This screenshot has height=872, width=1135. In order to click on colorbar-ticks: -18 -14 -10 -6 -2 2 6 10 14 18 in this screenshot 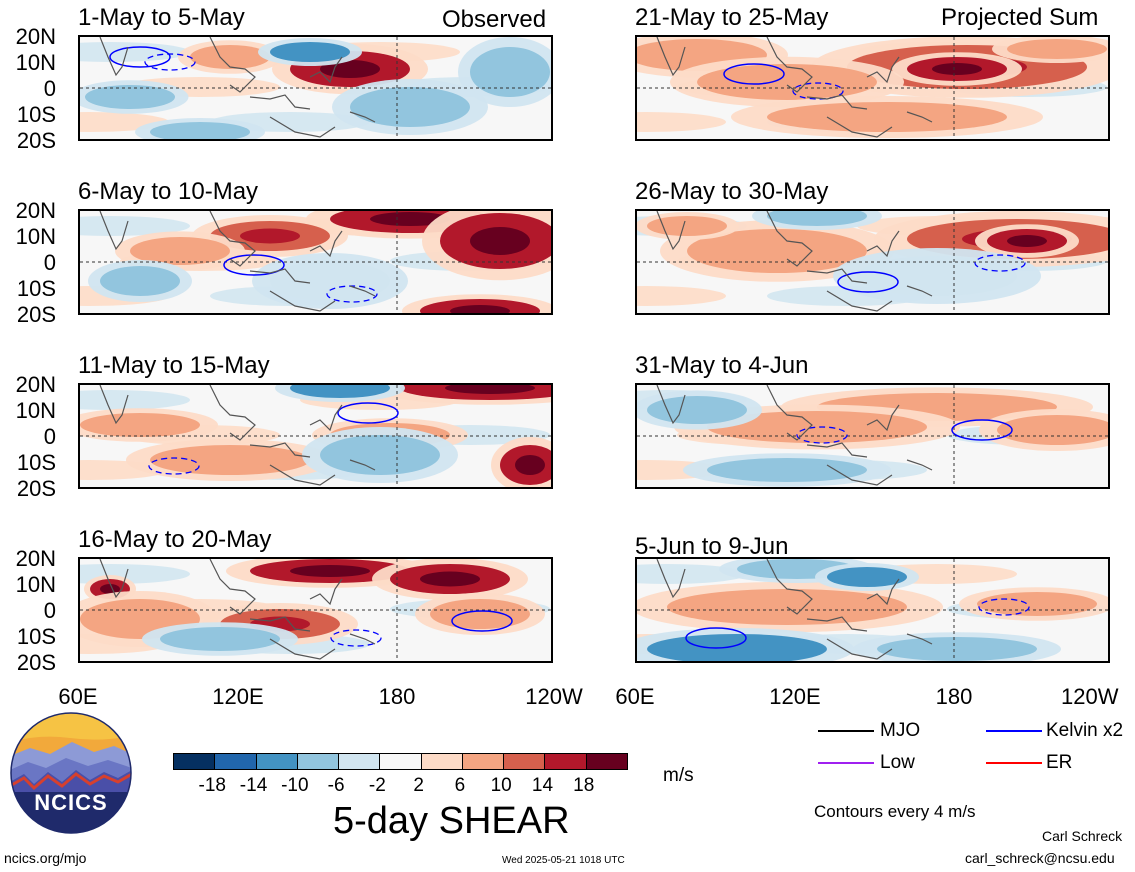, I will do `click(297, 785)`.